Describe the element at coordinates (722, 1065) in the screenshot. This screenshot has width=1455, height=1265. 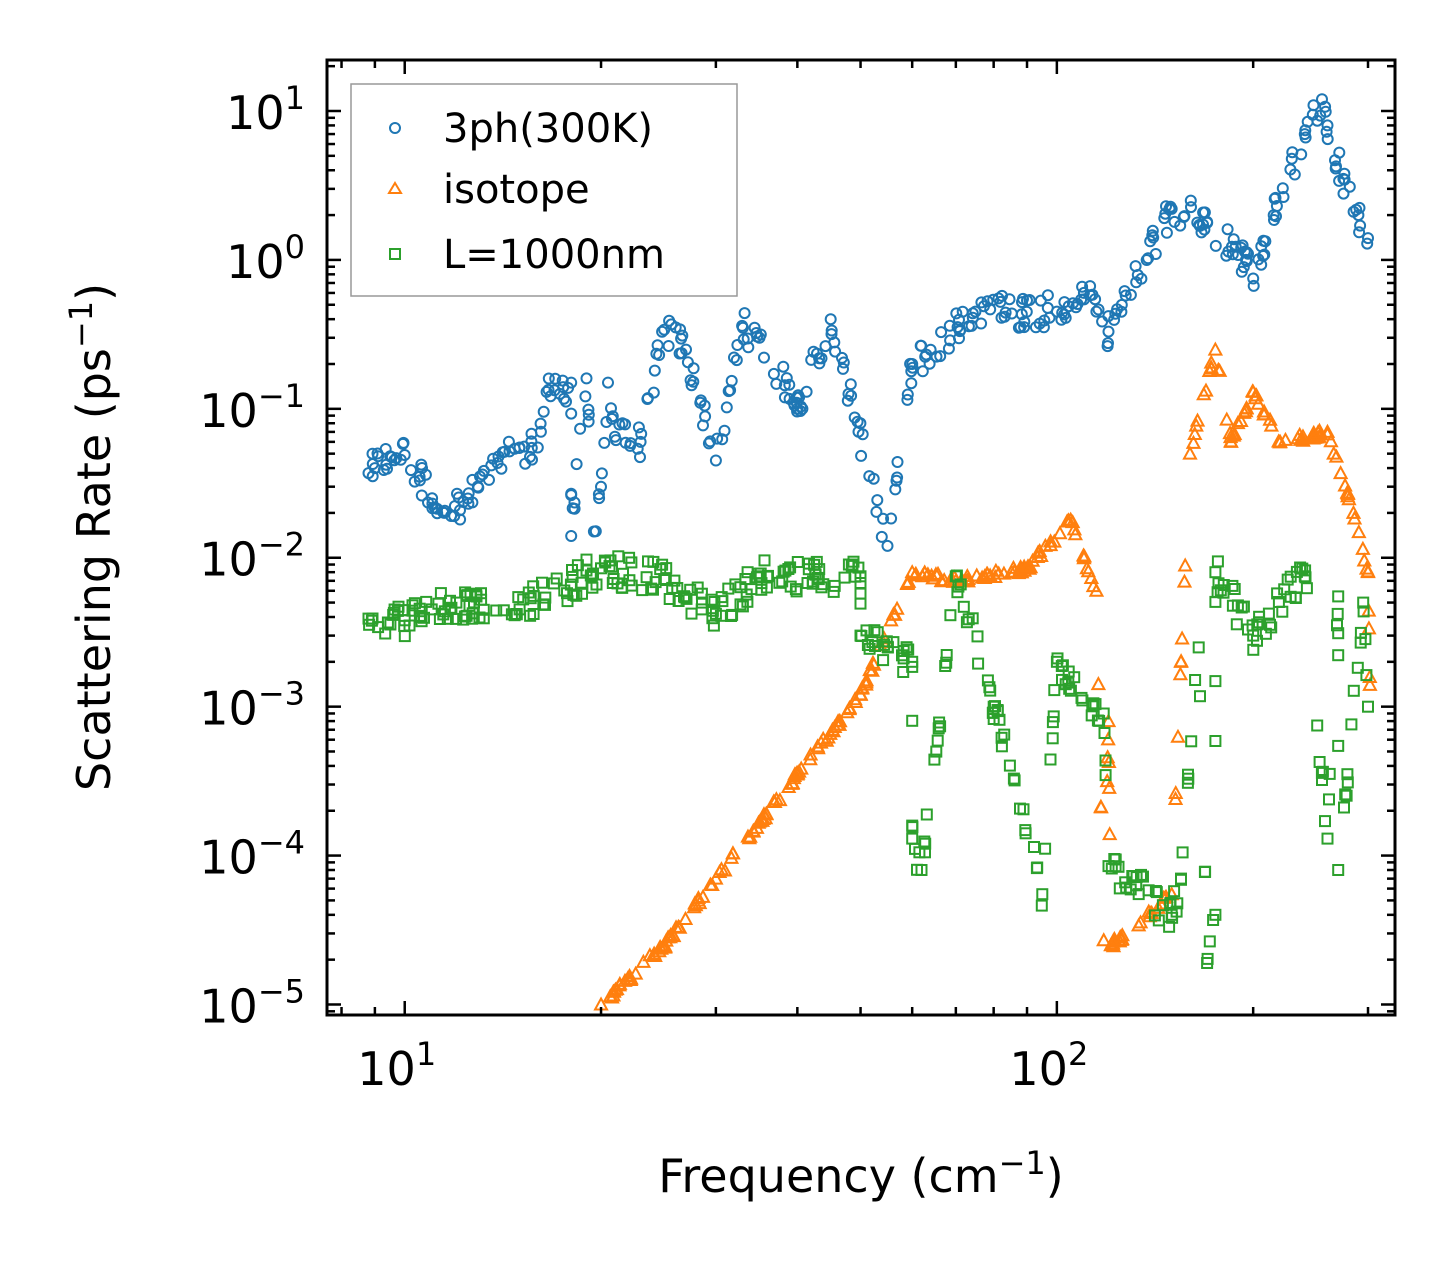
I see `x-tick-labels: 101 102` at that location.